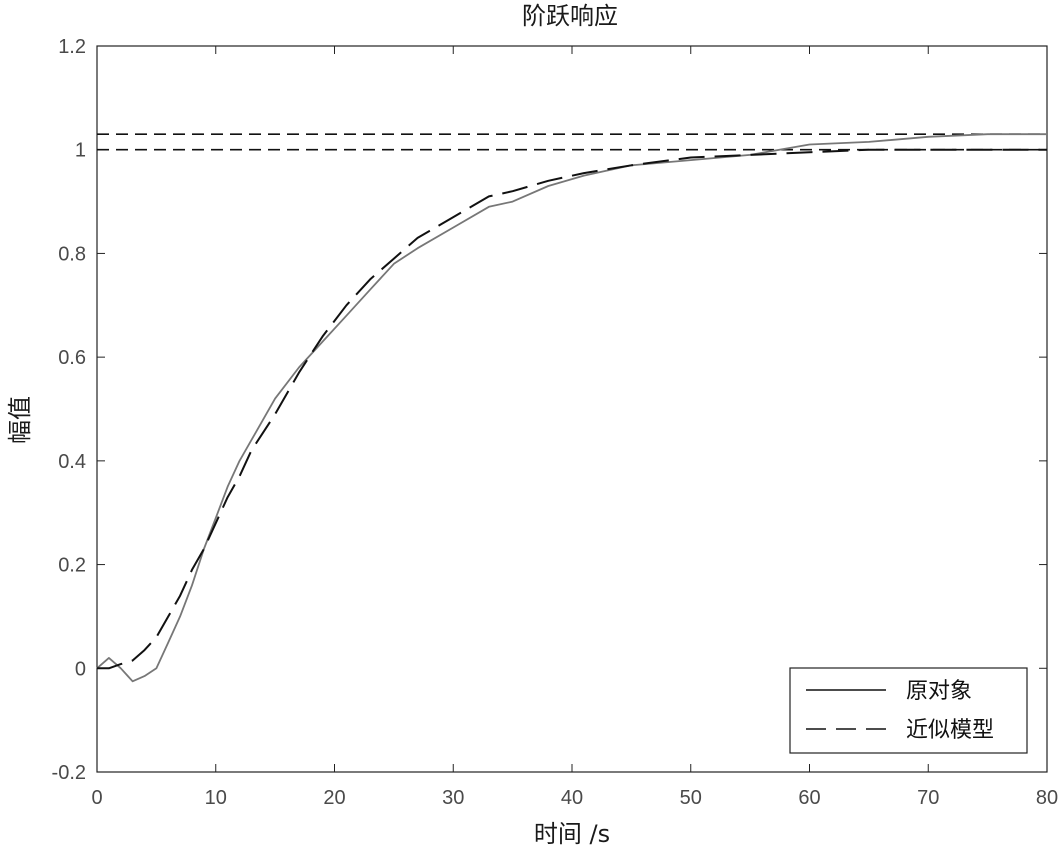 The image size is (1060, 851). I want to click on x-tick-label: 60, so click(809, 798).